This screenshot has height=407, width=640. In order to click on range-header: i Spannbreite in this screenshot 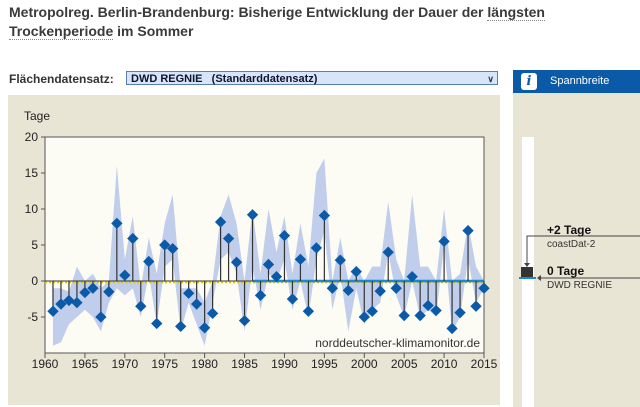, I will do `click(576, 81)`.